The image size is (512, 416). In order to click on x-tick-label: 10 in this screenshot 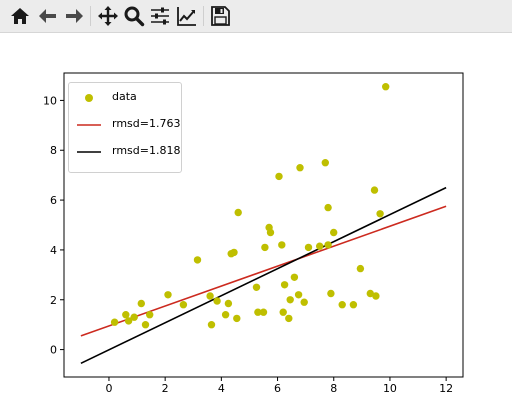, I will do `click(390, 388)`.